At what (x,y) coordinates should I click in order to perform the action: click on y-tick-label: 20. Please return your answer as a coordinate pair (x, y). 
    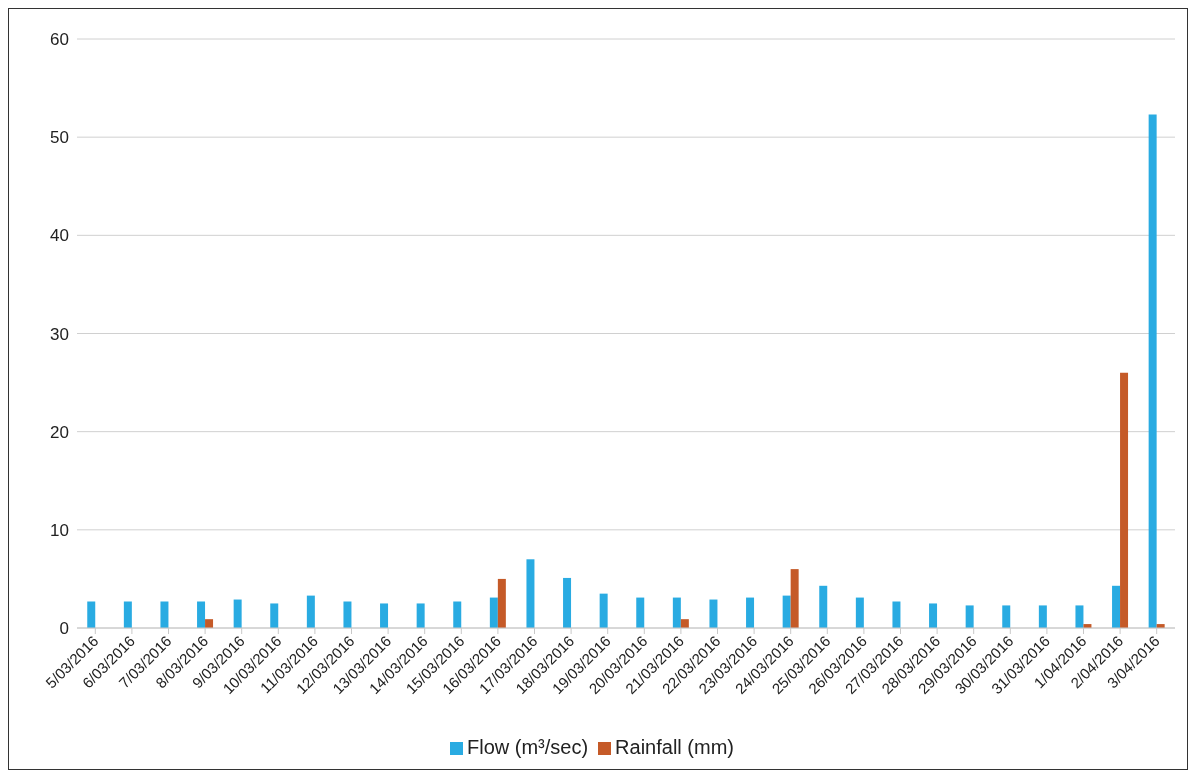
    Looking at the image, I should click on (59, 432).